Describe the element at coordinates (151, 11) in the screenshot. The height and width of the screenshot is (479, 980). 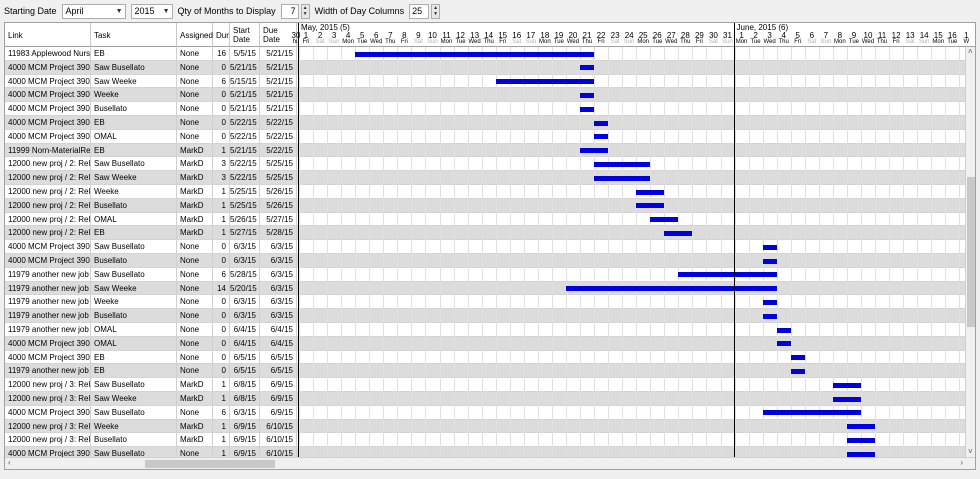
I see `year-select: 2015 ▼` at that location.